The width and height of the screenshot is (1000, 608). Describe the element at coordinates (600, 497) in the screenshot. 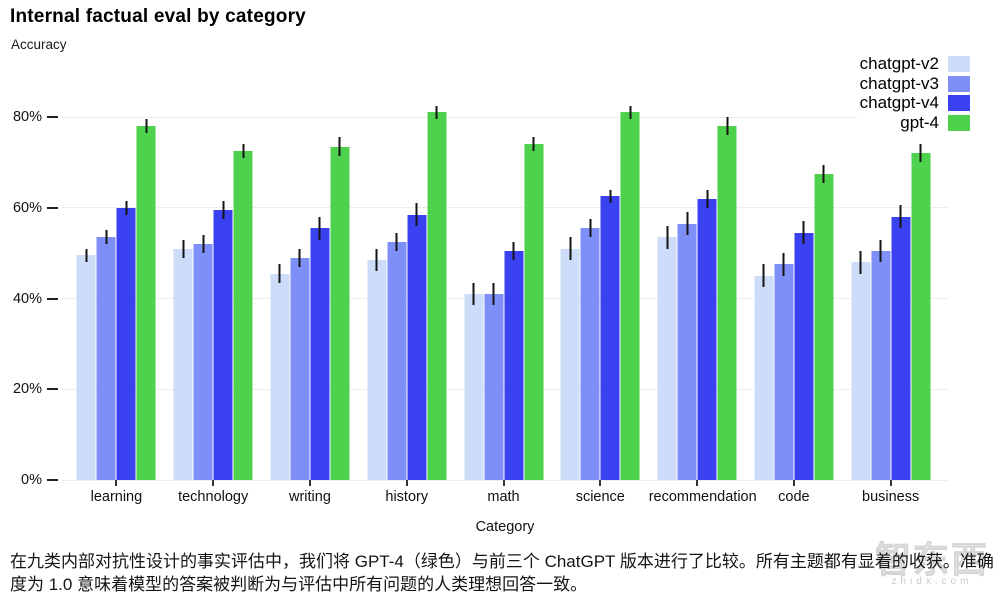

I see `x-tick-label-science: science` at that location.